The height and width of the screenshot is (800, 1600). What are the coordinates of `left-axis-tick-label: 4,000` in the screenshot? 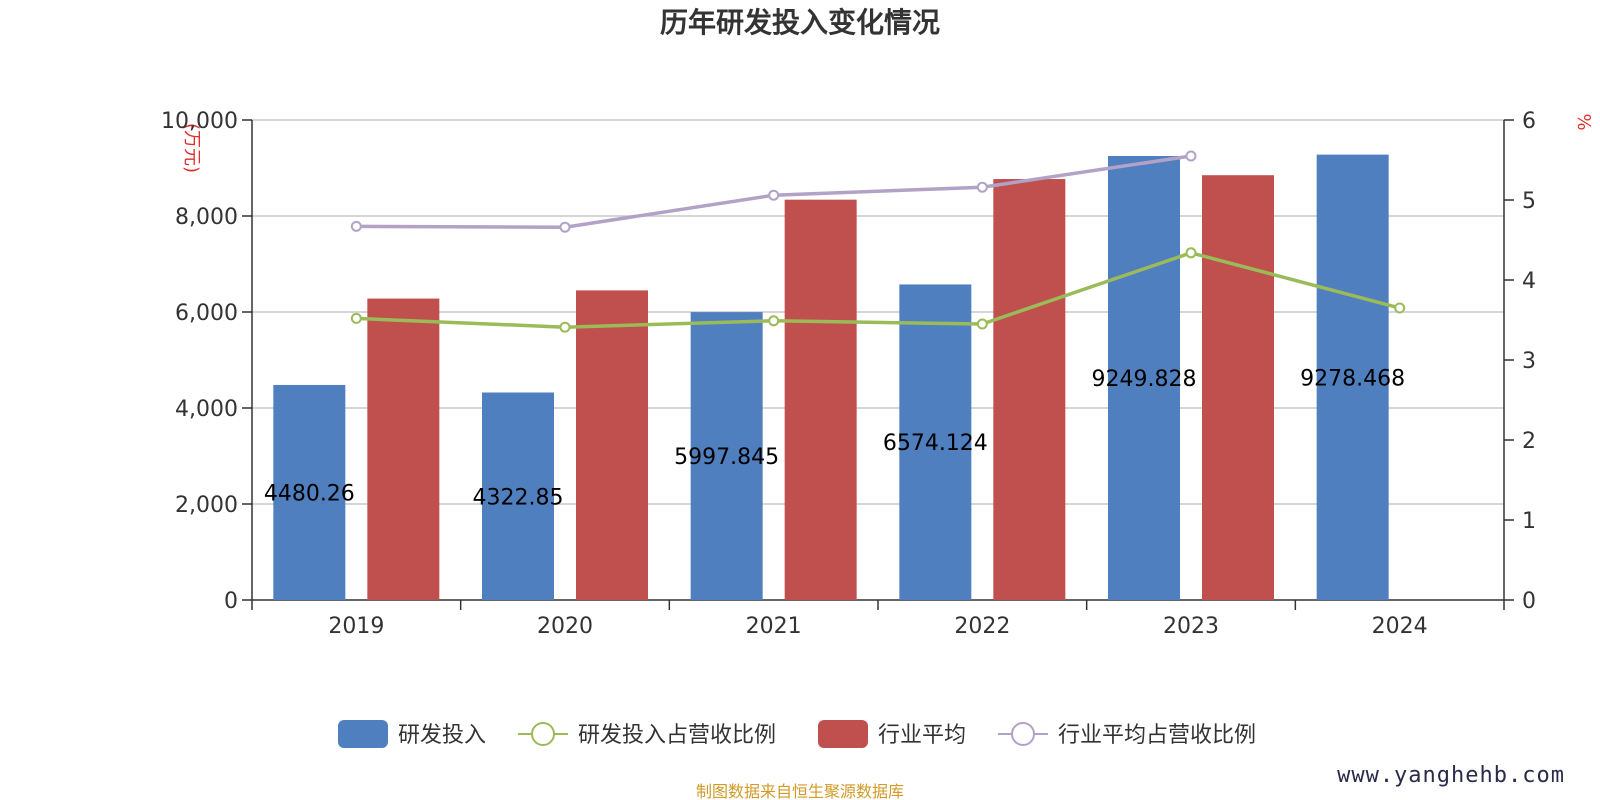 It's located at (206, 409).